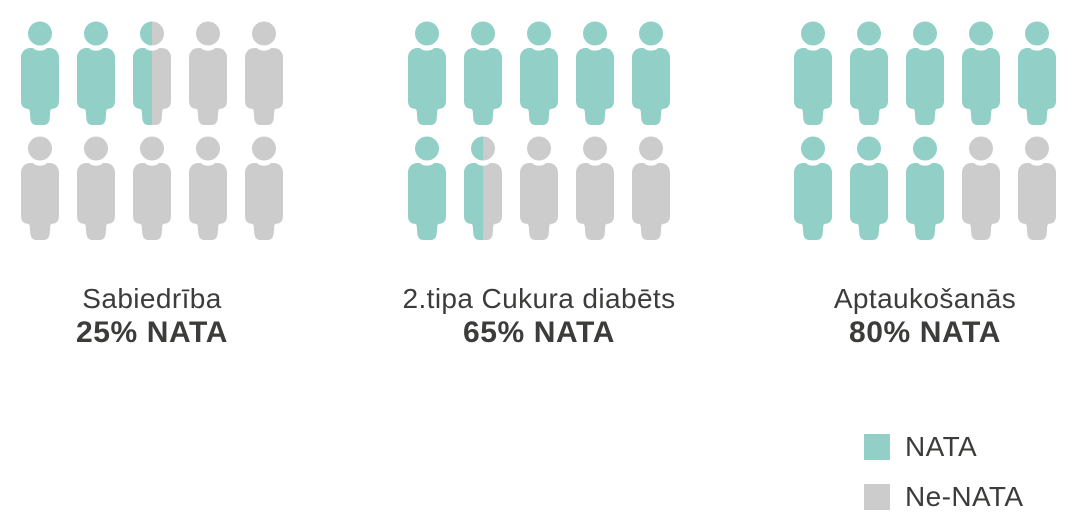  Describe the element at coordinates (539, 332) in the screenshot. I see `group-percentage: 65% NATA` at that location.